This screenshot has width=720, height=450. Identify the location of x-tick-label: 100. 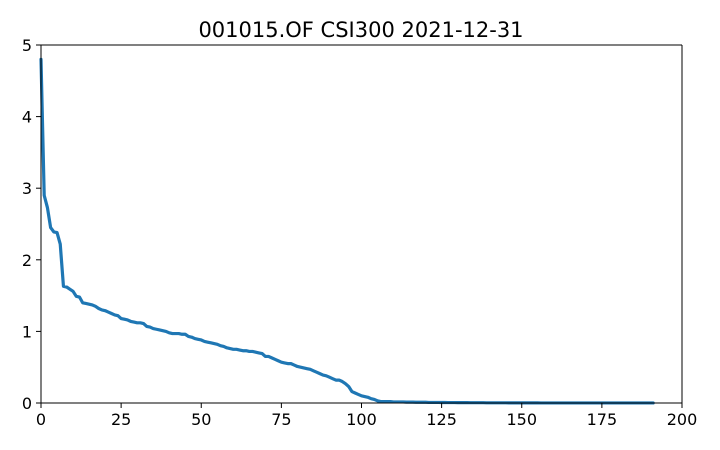
(361, 419).